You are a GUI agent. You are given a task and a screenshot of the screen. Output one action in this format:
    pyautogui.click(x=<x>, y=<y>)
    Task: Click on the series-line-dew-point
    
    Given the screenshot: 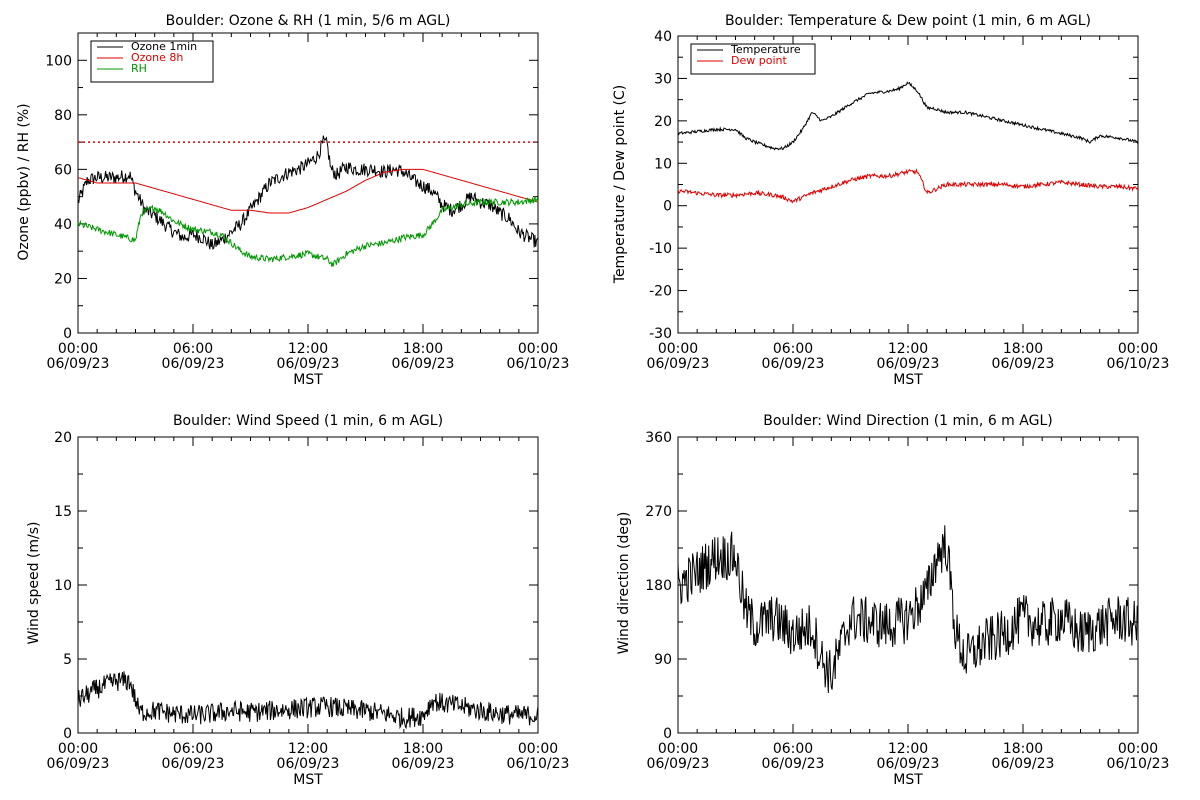 What is the action you would take?
    pyautogui.click(x=908, y=186)
    